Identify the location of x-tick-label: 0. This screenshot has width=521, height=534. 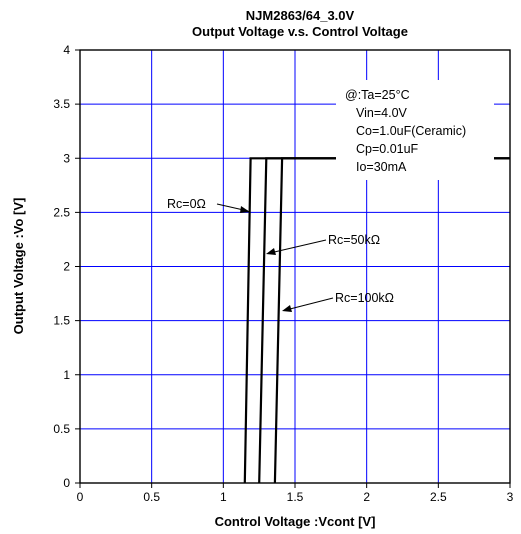
(80, 497).